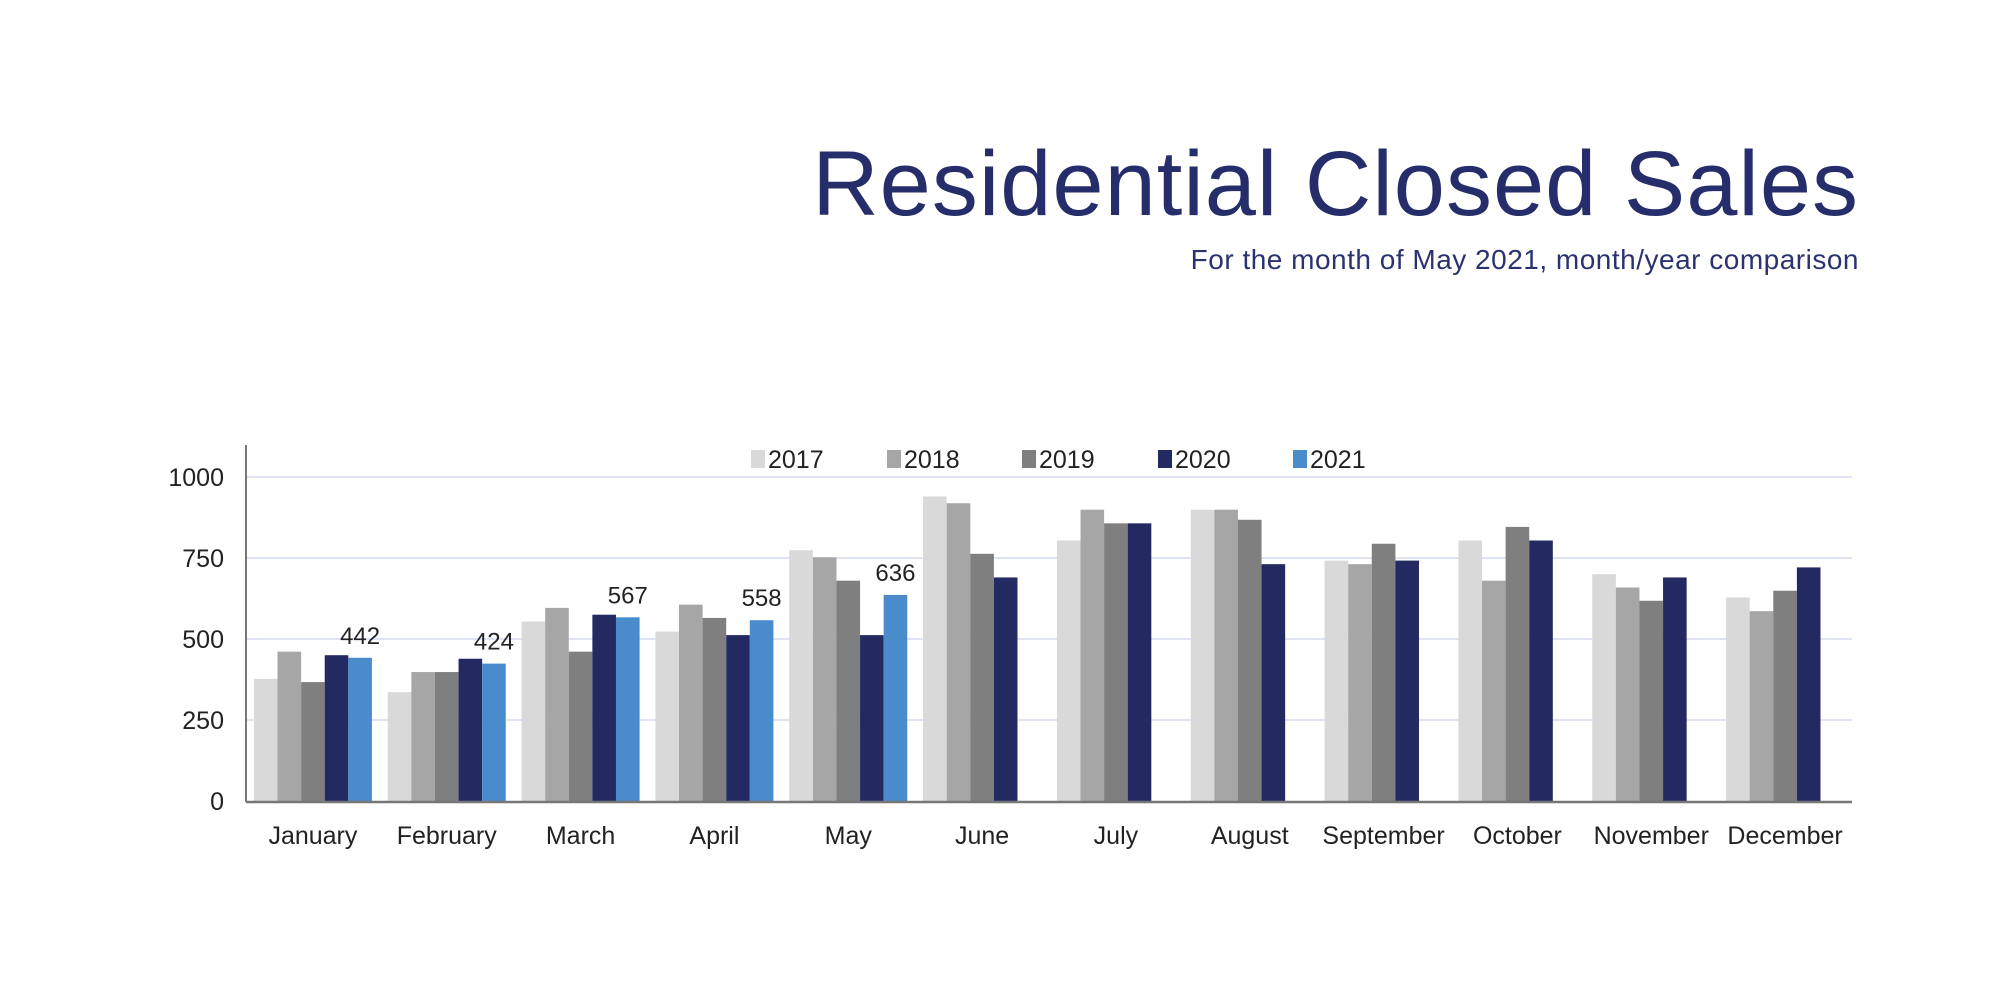 The width and height of the screenshot is (2000, 1000). What do you see at coordinates (1808, 684) in the screenshot?
I see `bar-2020-december` at bounding box center [1808, 684].